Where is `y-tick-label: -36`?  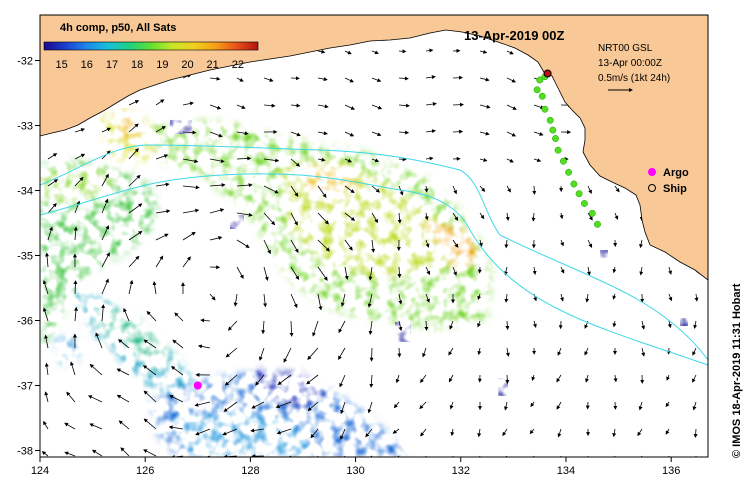
y-tick-label: -36 is located at coordinates (25, 322).